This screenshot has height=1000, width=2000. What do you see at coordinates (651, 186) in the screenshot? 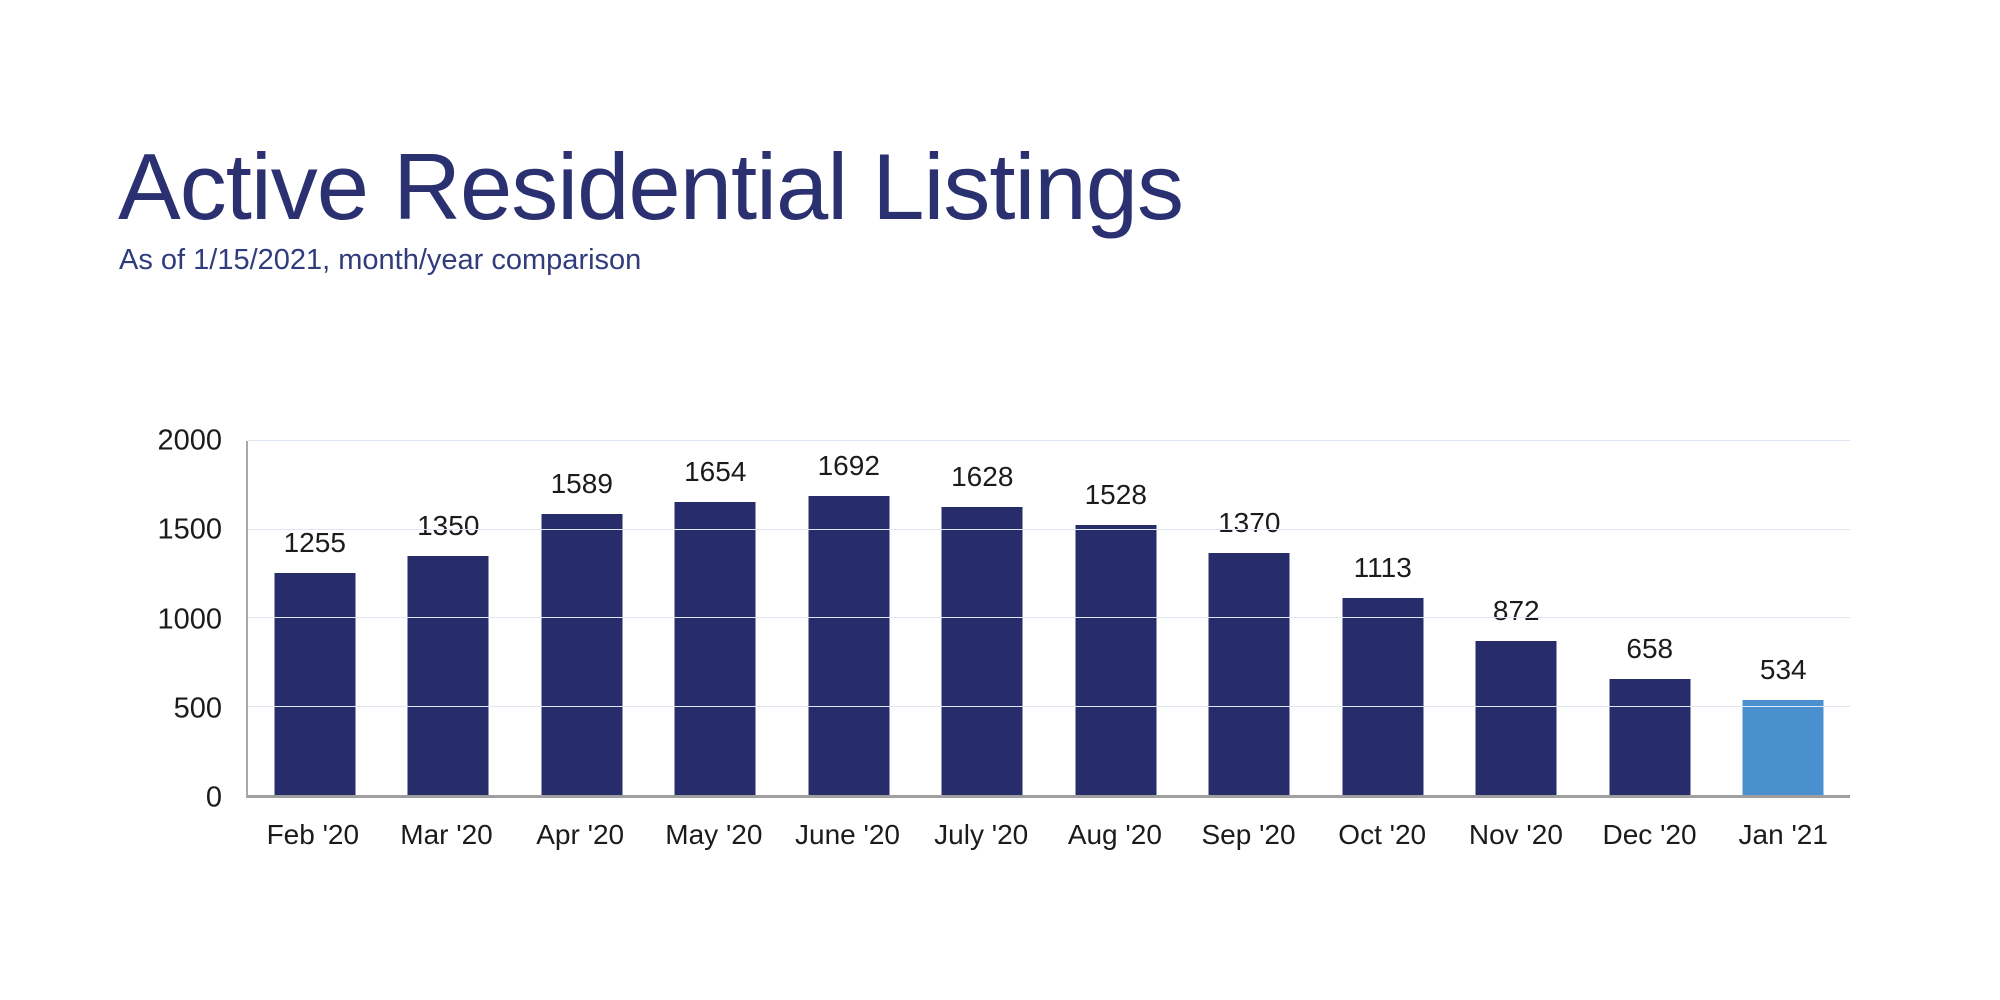
I see `page-title: Active Residential Listings` at bounding box center [651, 186].